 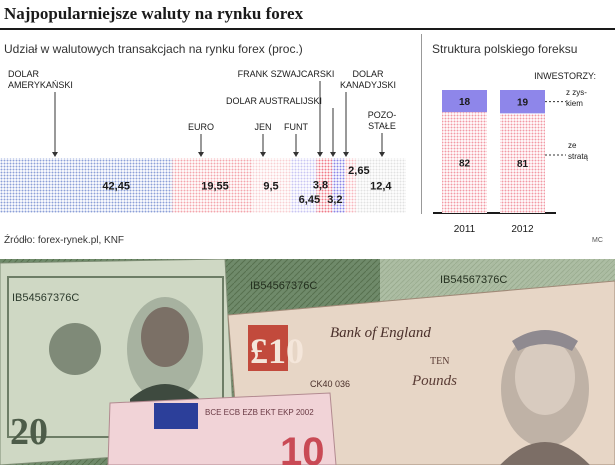 I want to click on category-label: FUNT, so click(x=296, y=127).